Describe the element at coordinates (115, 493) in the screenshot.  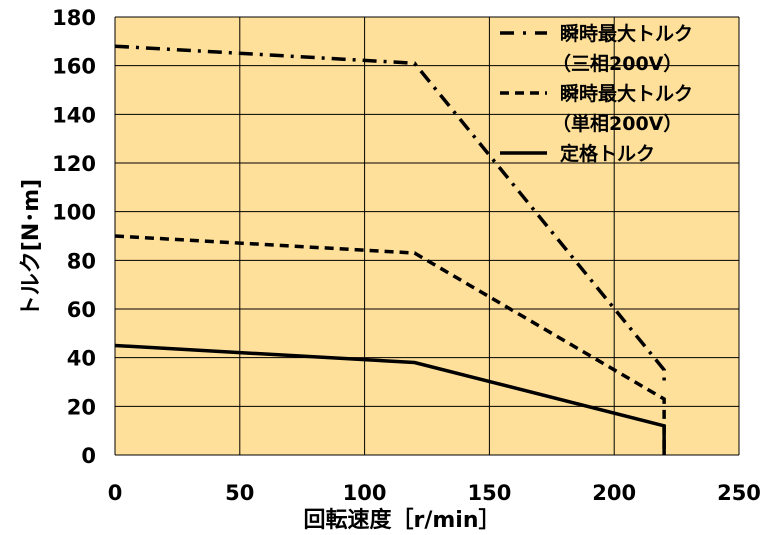
I see `x-tick-label: 0` at that location.